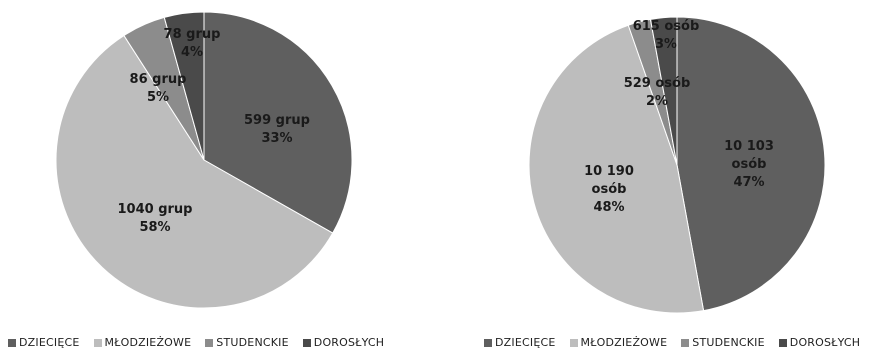 The image size is (880, 350). What do you see at coordinates (657, 92) in the screenshot?
I see `pie1-label-studenckie: 529 osób 2%` at bounding box center [657, 92].